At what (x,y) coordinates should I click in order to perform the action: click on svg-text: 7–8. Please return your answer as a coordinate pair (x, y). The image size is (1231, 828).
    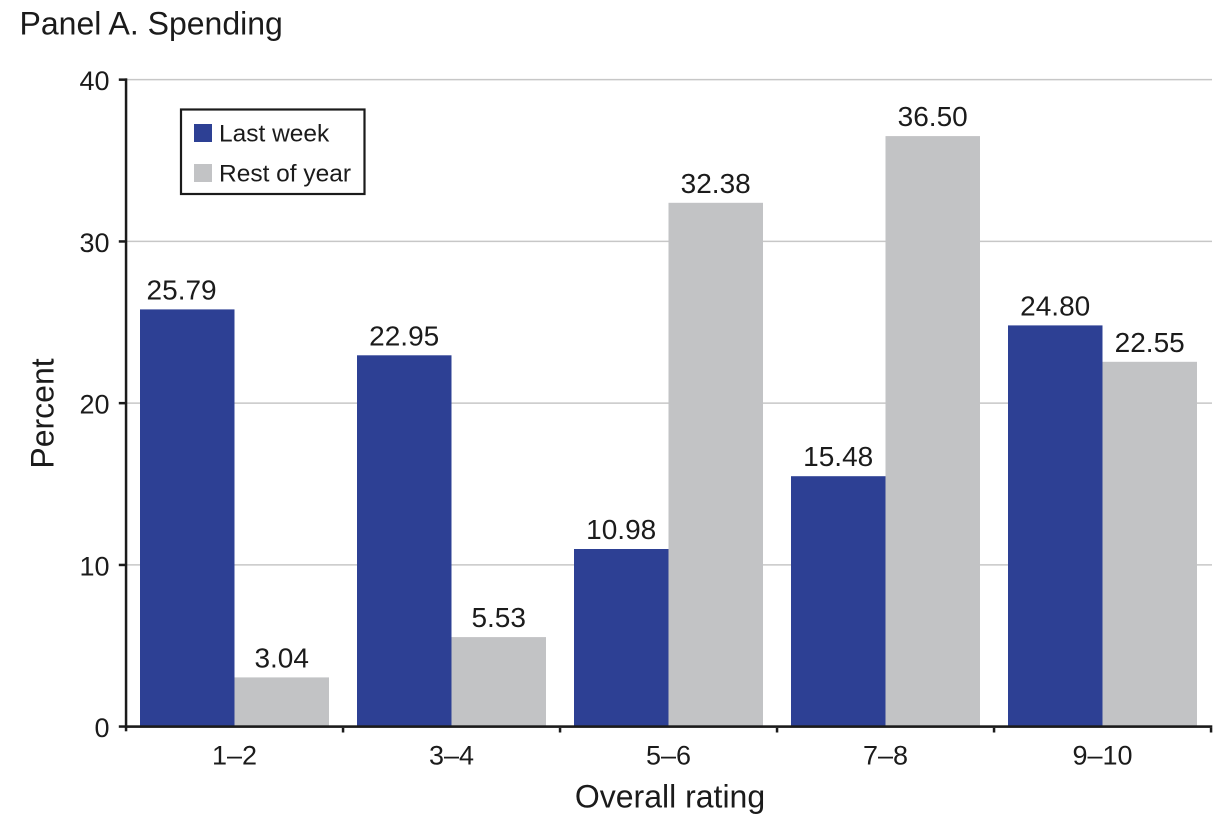
    Looking at the image, I should click on (885, 756).